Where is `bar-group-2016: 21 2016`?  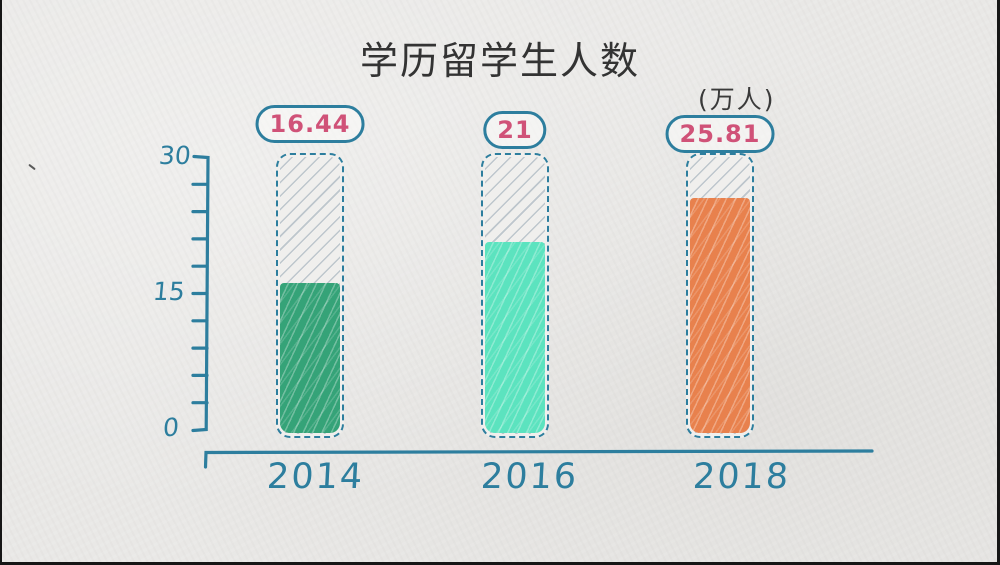
bar-group-2016: 21 2016 is located at coordinates (529, 282).